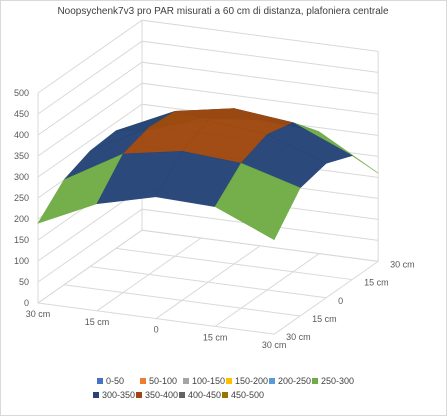  Describe the element at coordinates (208, 381) in the screenshot. I see `legend-label: 100-150` at that location.